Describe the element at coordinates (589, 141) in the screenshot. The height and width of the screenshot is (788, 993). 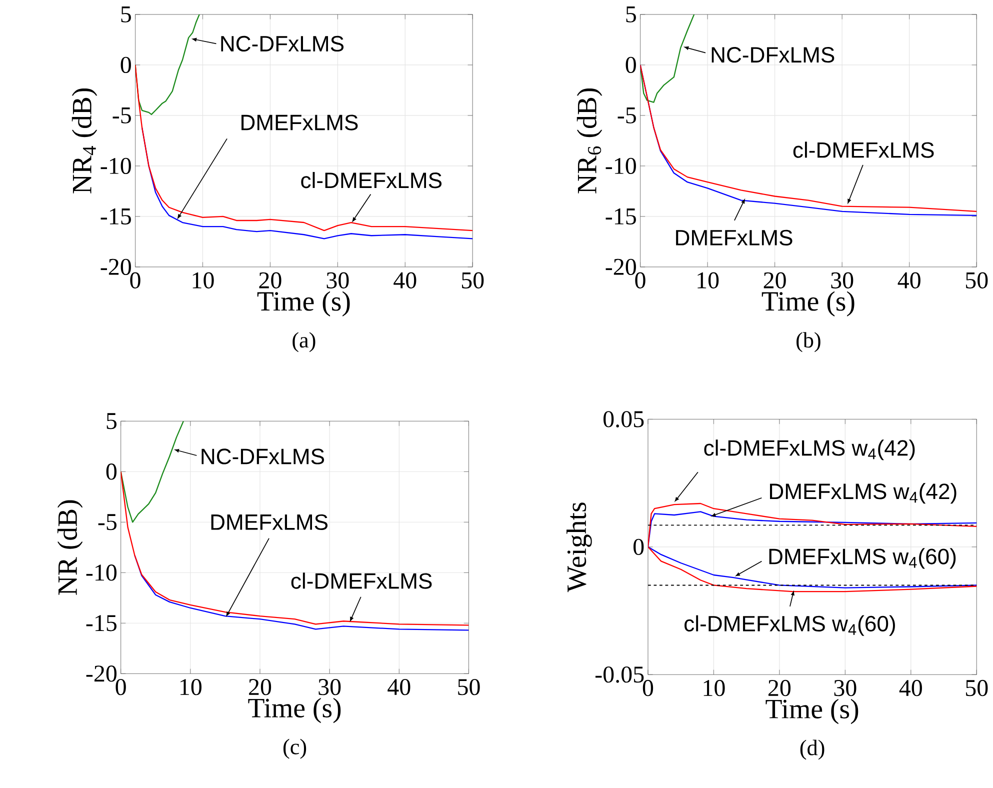
I see `y-axis-title: NR$_{6}$ (dB)` at that location.